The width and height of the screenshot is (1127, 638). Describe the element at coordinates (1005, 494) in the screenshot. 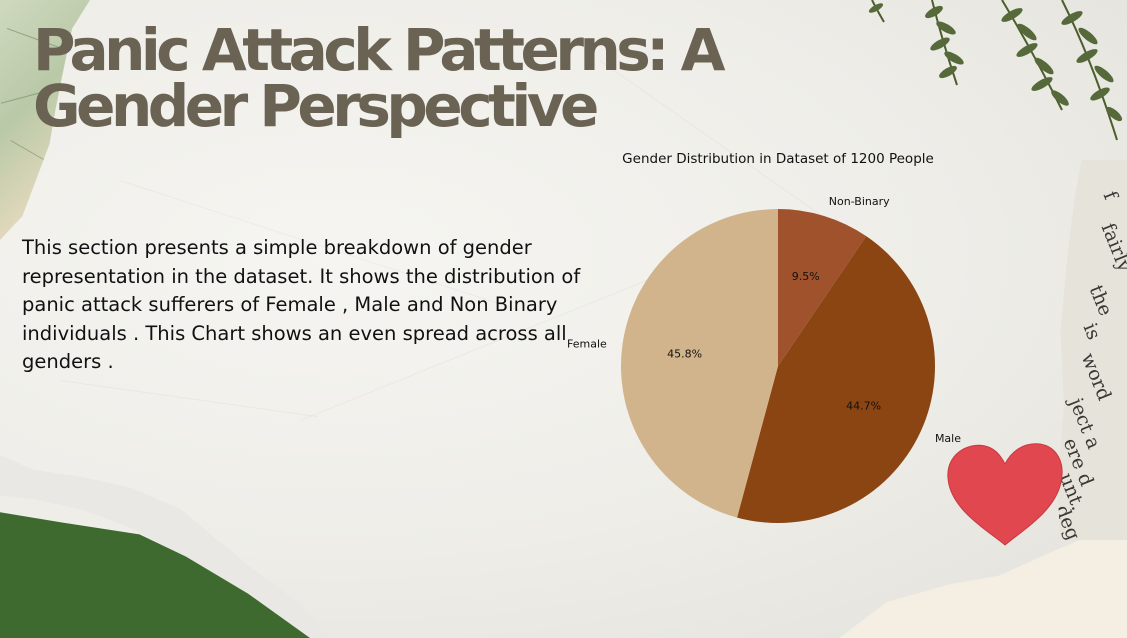

I see `paper-heart` at that location.